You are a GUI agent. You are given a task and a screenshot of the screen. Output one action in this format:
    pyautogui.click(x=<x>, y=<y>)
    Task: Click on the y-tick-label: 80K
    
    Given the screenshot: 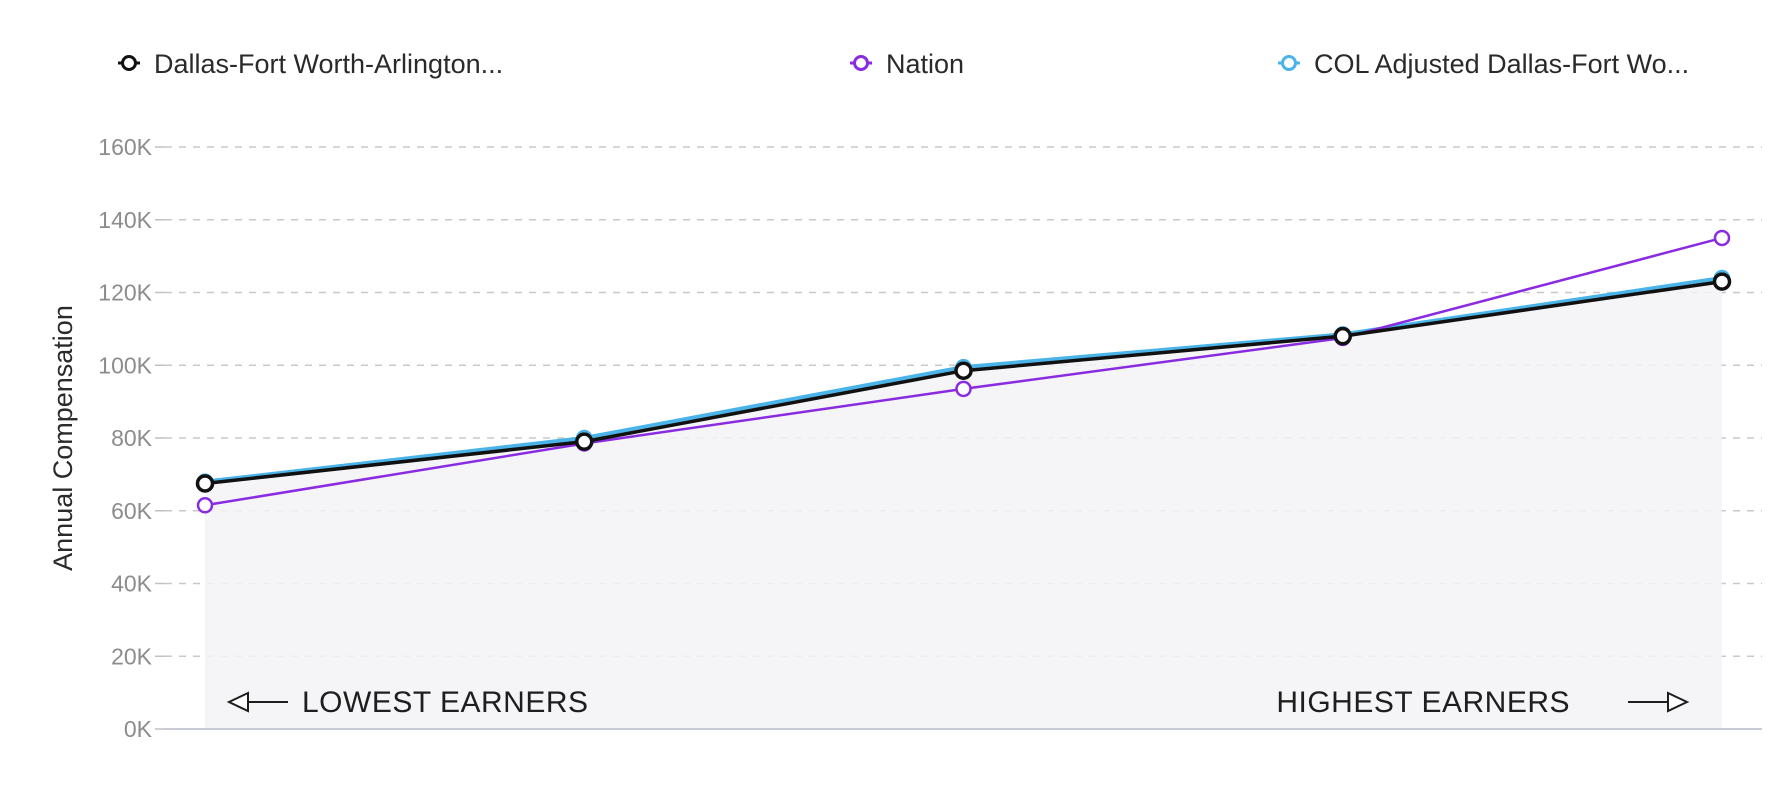 What is the action you would take?
    pyautogui.click(x=132, y=438)
    